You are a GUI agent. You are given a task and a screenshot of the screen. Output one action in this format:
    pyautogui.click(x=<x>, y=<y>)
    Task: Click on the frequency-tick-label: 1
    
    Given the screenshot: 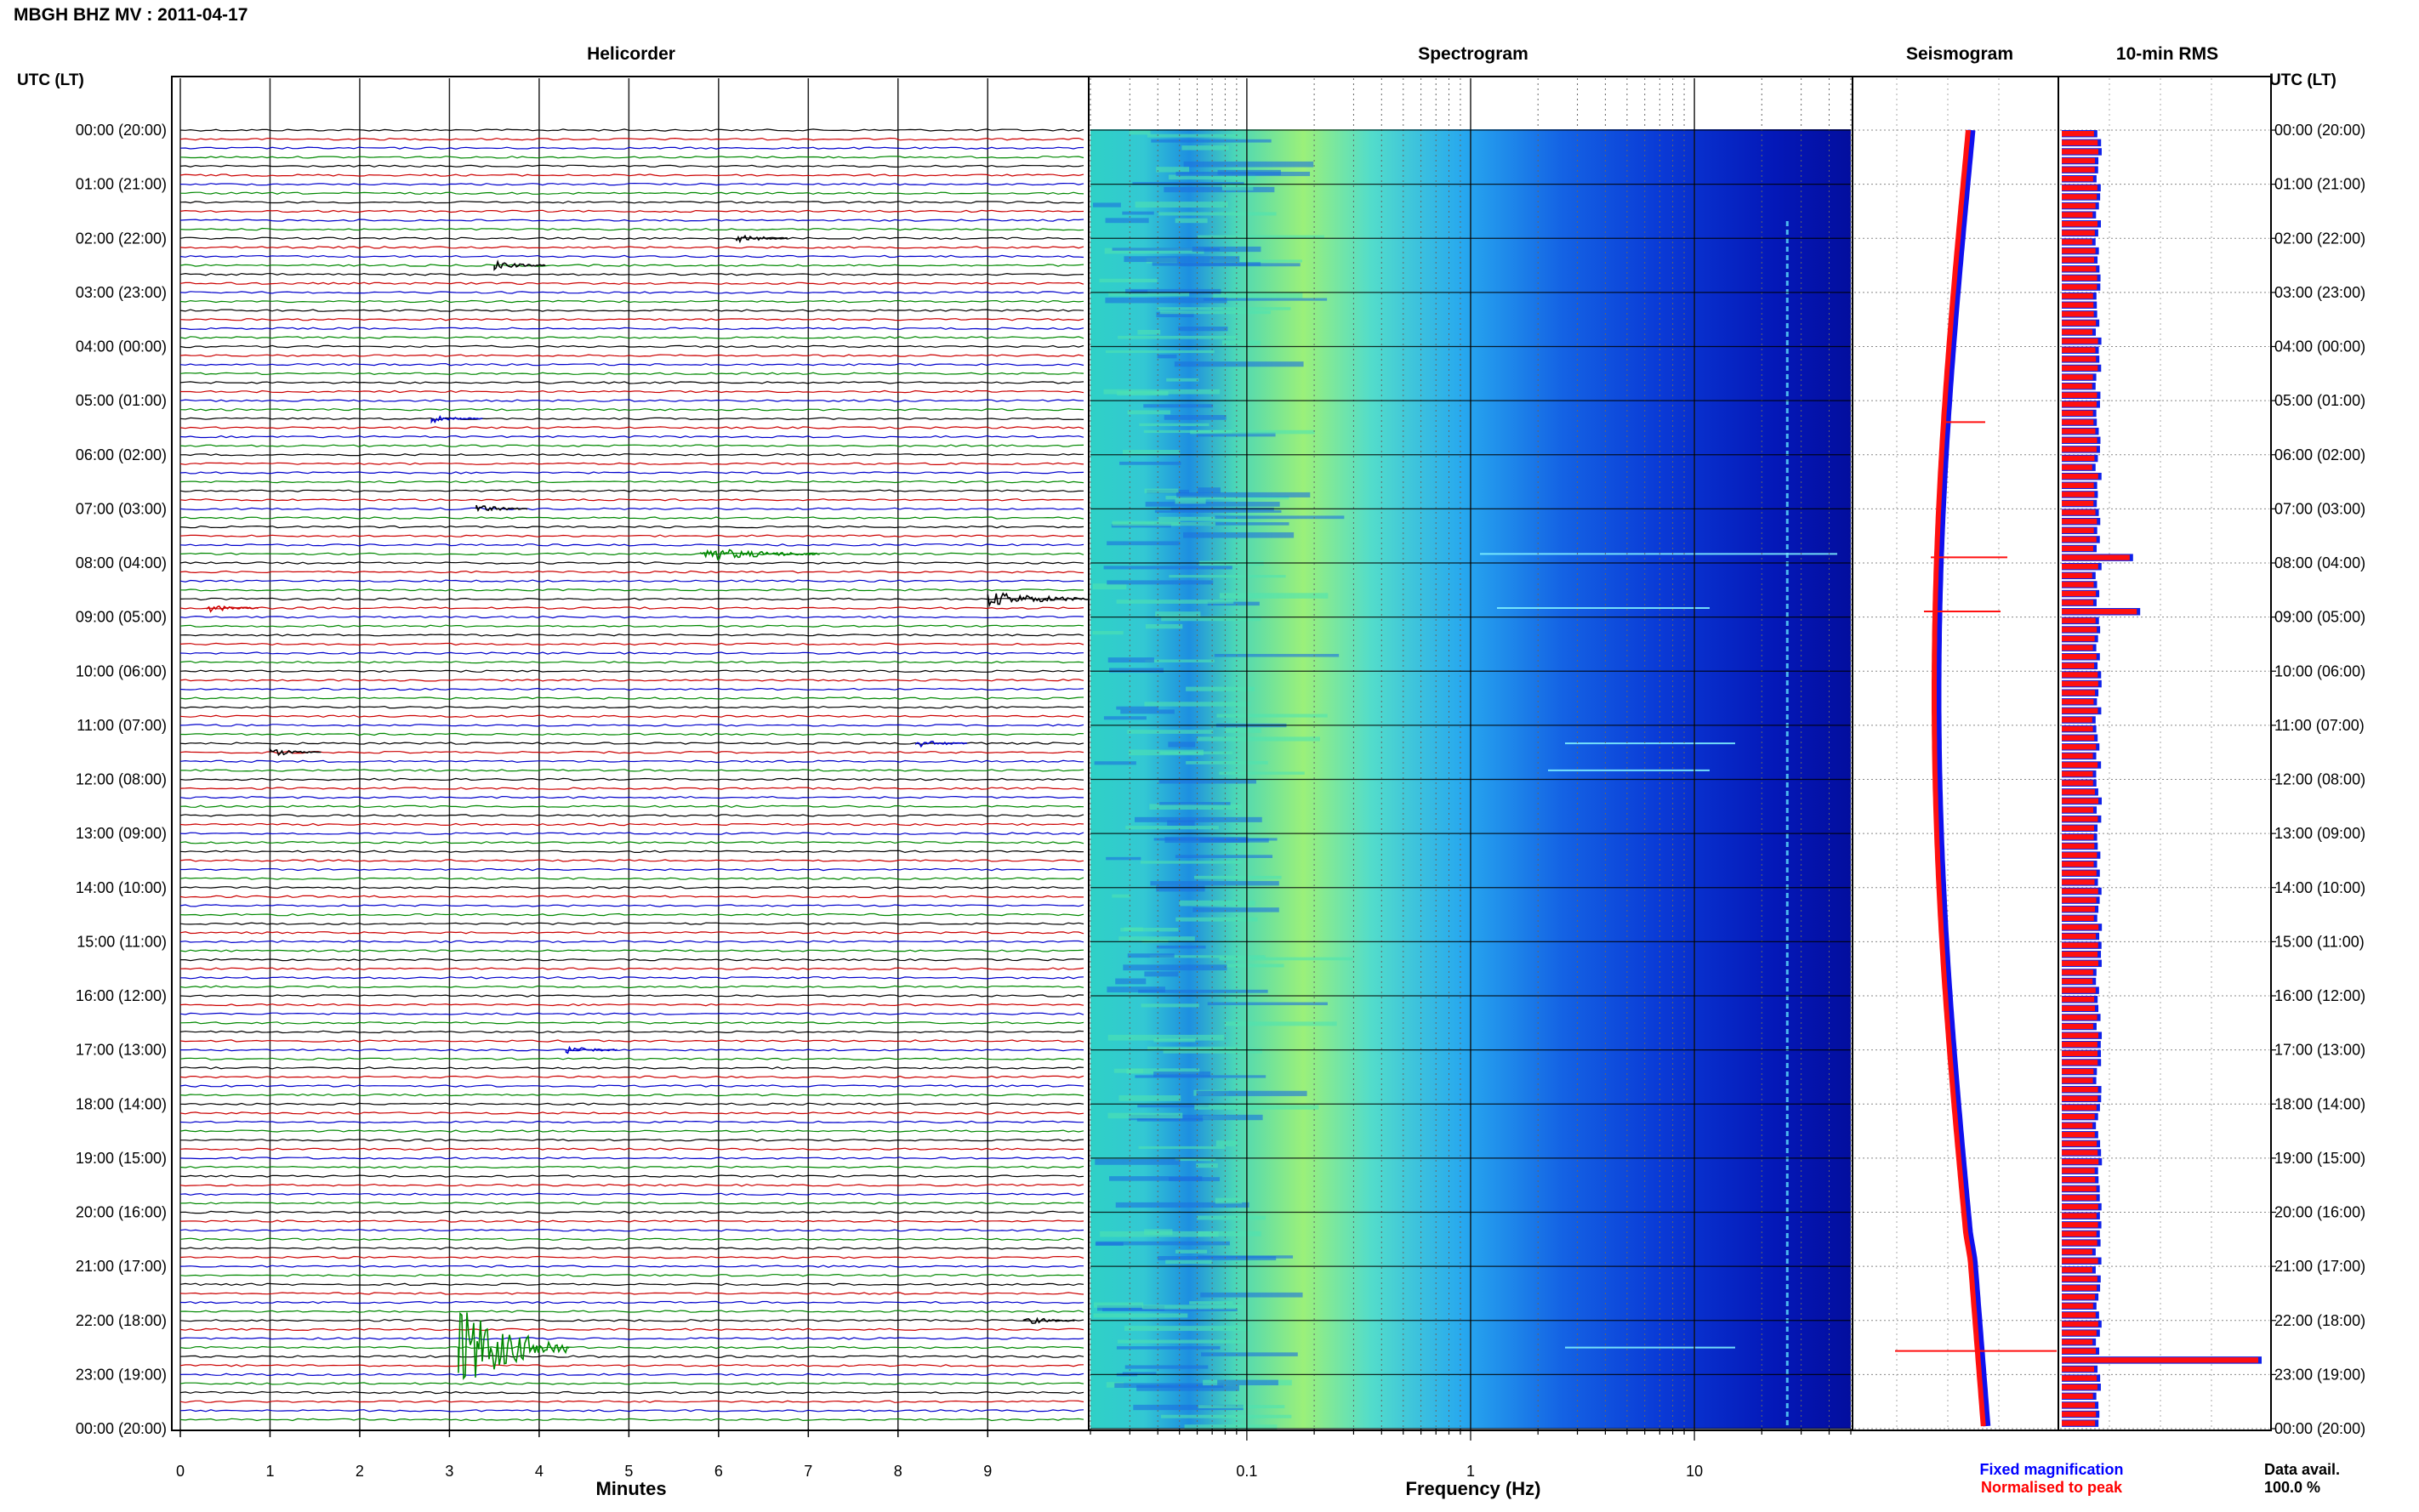 What is the action you would take?
    pyautogui.click(x=1470, y=1471)
    